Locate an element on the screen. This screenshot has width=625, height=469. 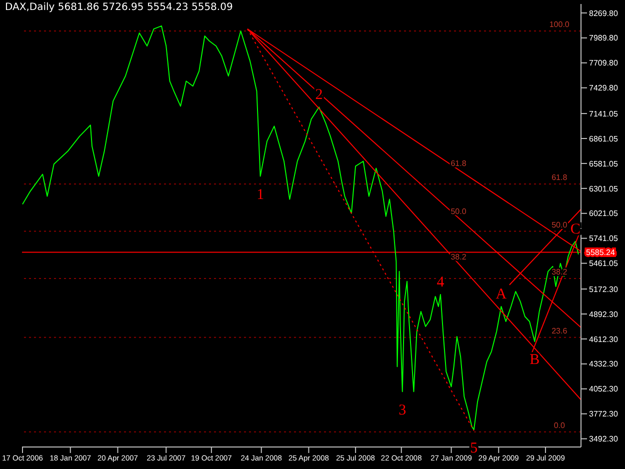
y-tick-label: 7429.80 is located at coordinates (603, 88).